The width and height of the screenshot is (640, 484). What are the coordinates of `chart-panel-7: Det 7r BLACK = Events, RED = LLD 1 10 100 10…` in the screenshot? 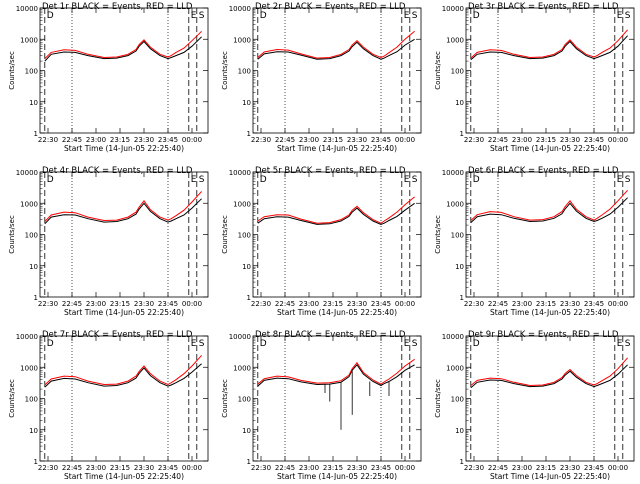 It's located at (108, 405).